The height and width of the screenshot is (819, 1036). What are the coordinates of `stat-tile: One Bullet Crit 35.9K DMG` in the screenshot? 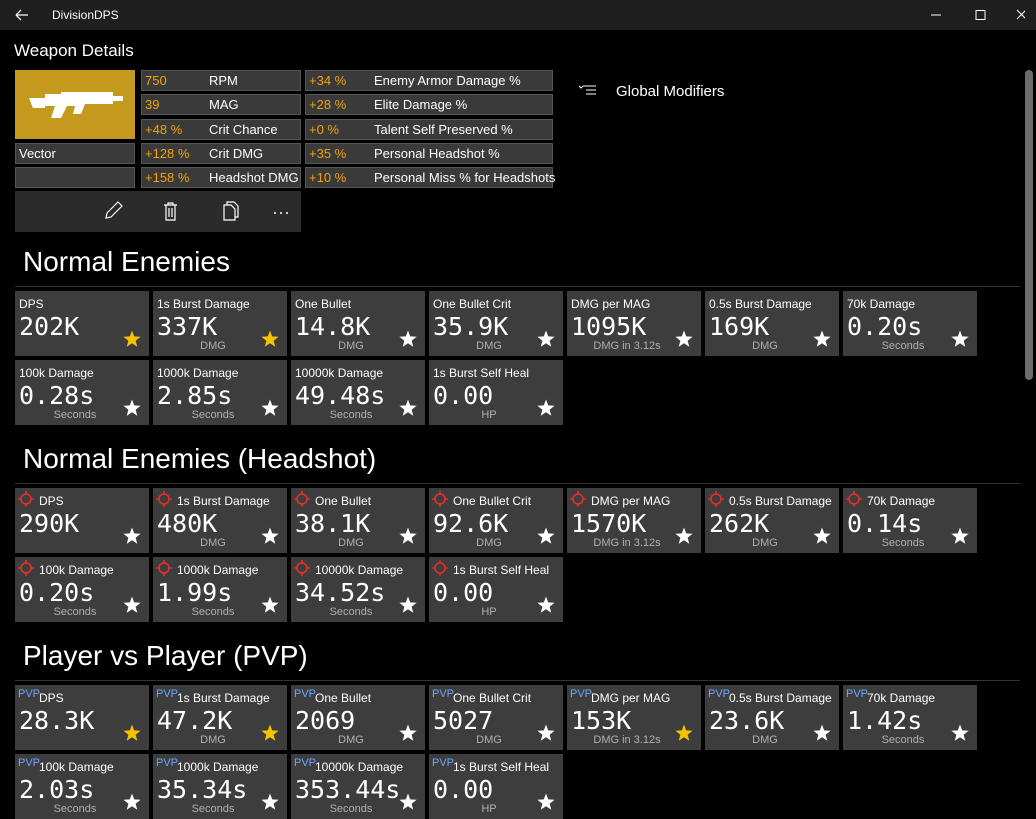 It's located at (496, 323).